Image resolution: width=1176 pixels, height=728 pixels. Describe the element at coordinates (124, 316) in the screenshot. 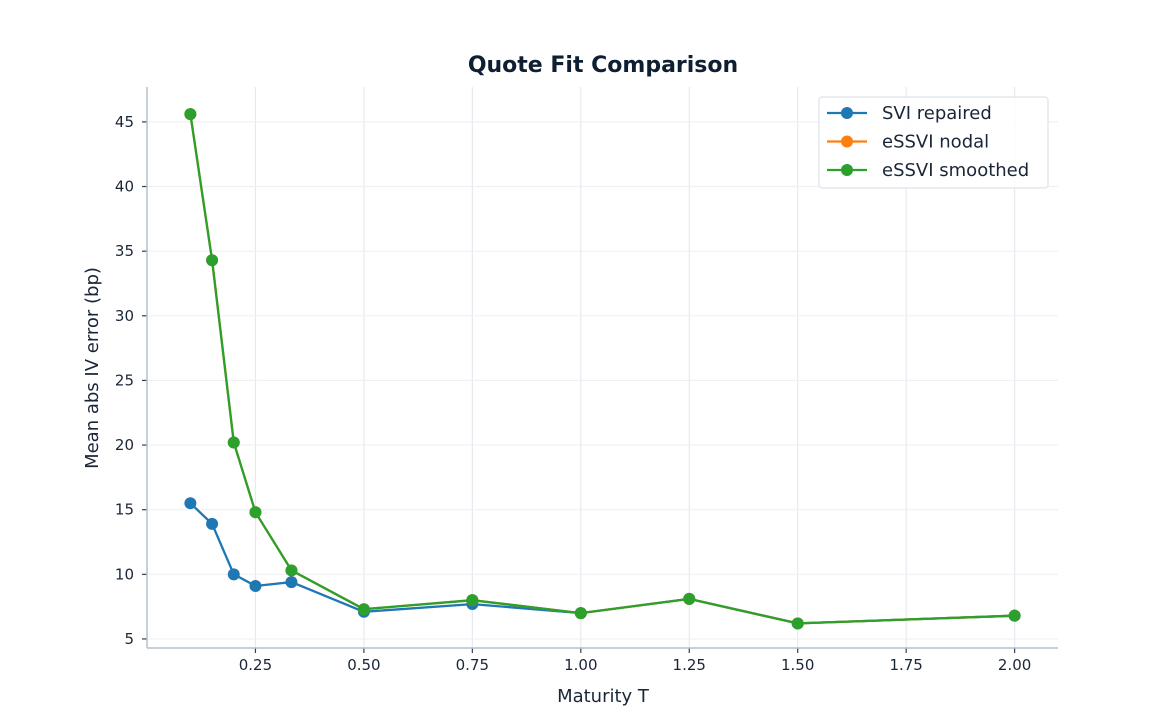

I see `y-tick-label: 30` at that location.